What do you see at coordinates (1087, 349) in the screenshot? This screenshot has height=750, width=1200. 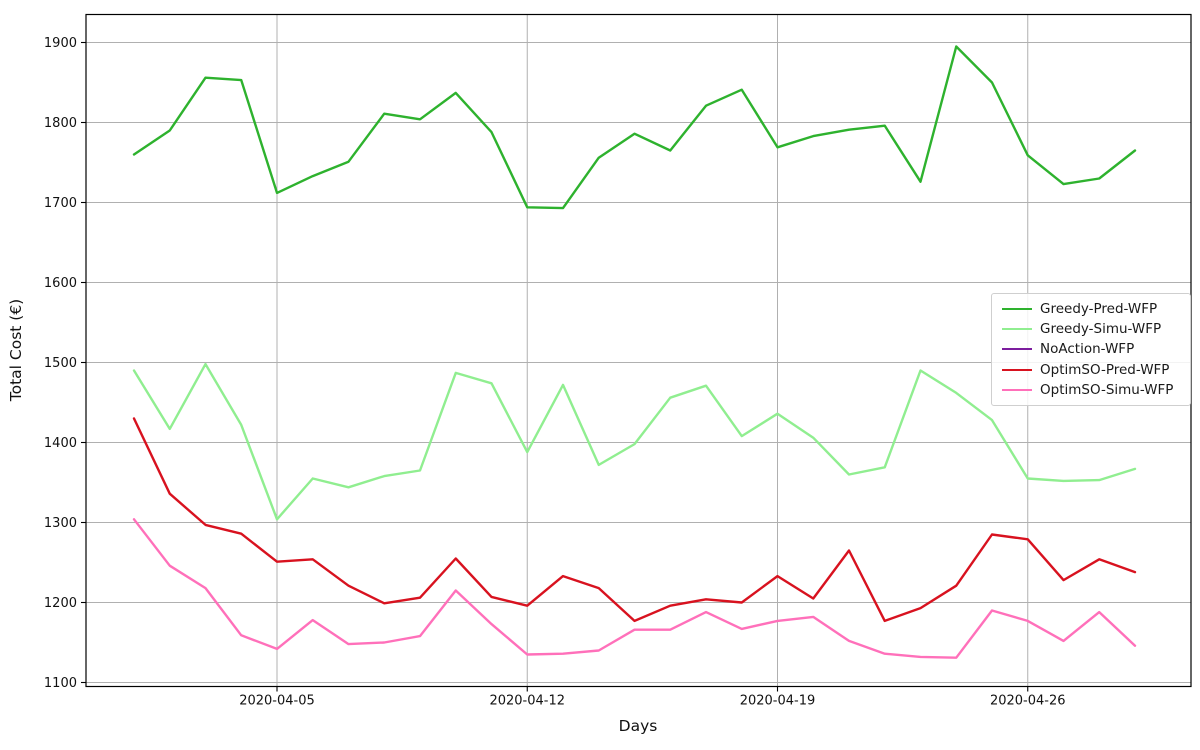 I see `legend-label: NoAction-WFP` at bounding box center [1087, 349].